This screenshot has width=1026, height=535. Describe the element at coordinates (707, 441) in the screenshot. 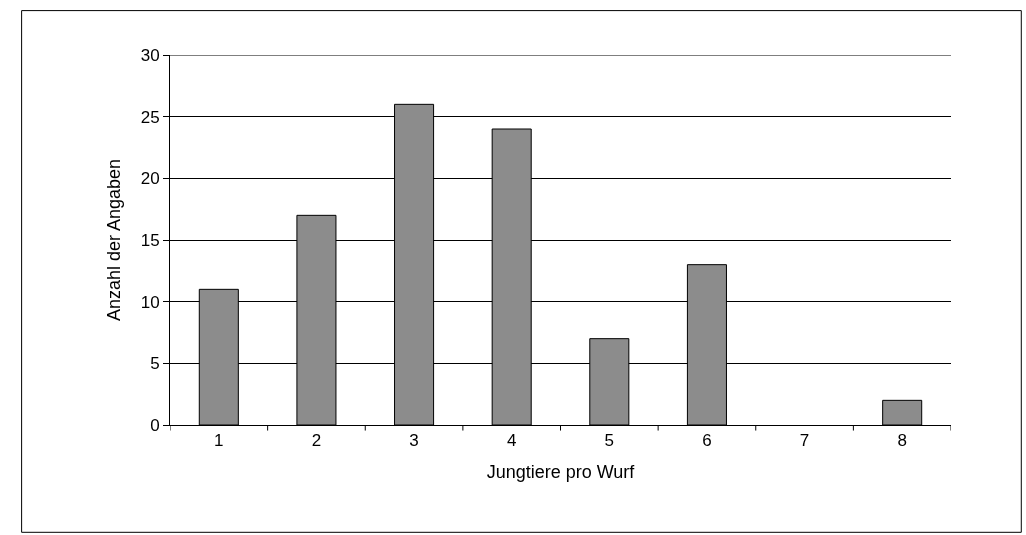

I see `x-tick-label: 6` at that location.